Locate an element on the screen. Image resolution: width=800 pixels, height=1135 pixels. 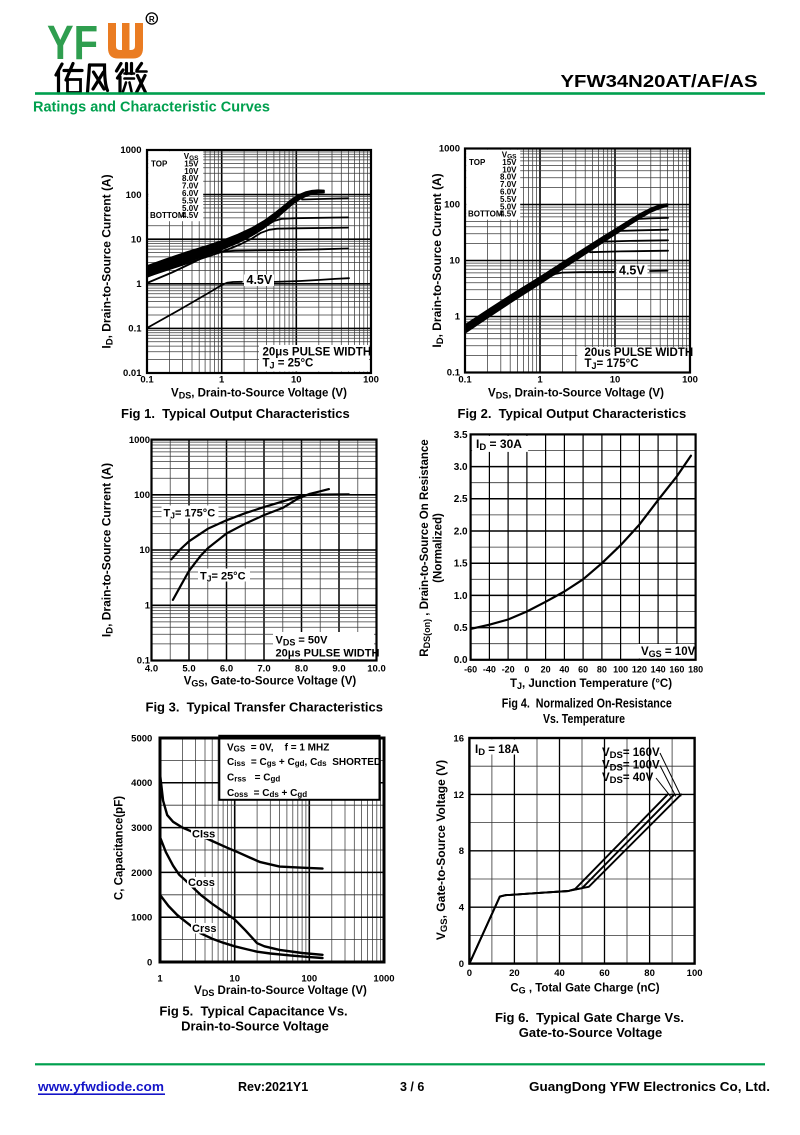
svg-text: C, Capacitance(pF) is located at coordinates (120, 848).